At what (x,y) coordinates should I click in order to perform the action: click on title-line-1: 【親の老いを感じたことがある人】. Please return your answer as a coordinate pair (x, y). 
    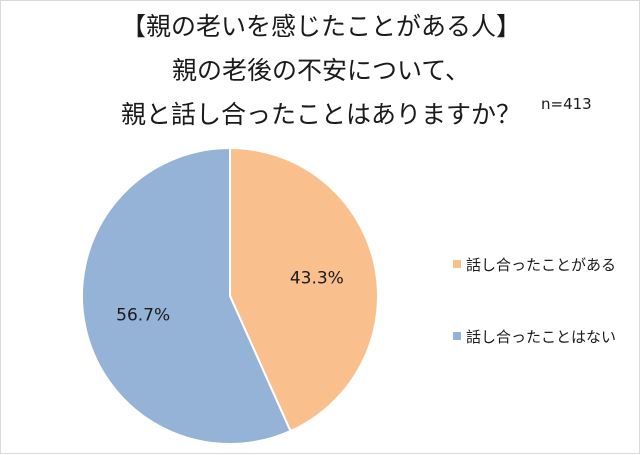
    Looking at the image, I should click on (320, 26).